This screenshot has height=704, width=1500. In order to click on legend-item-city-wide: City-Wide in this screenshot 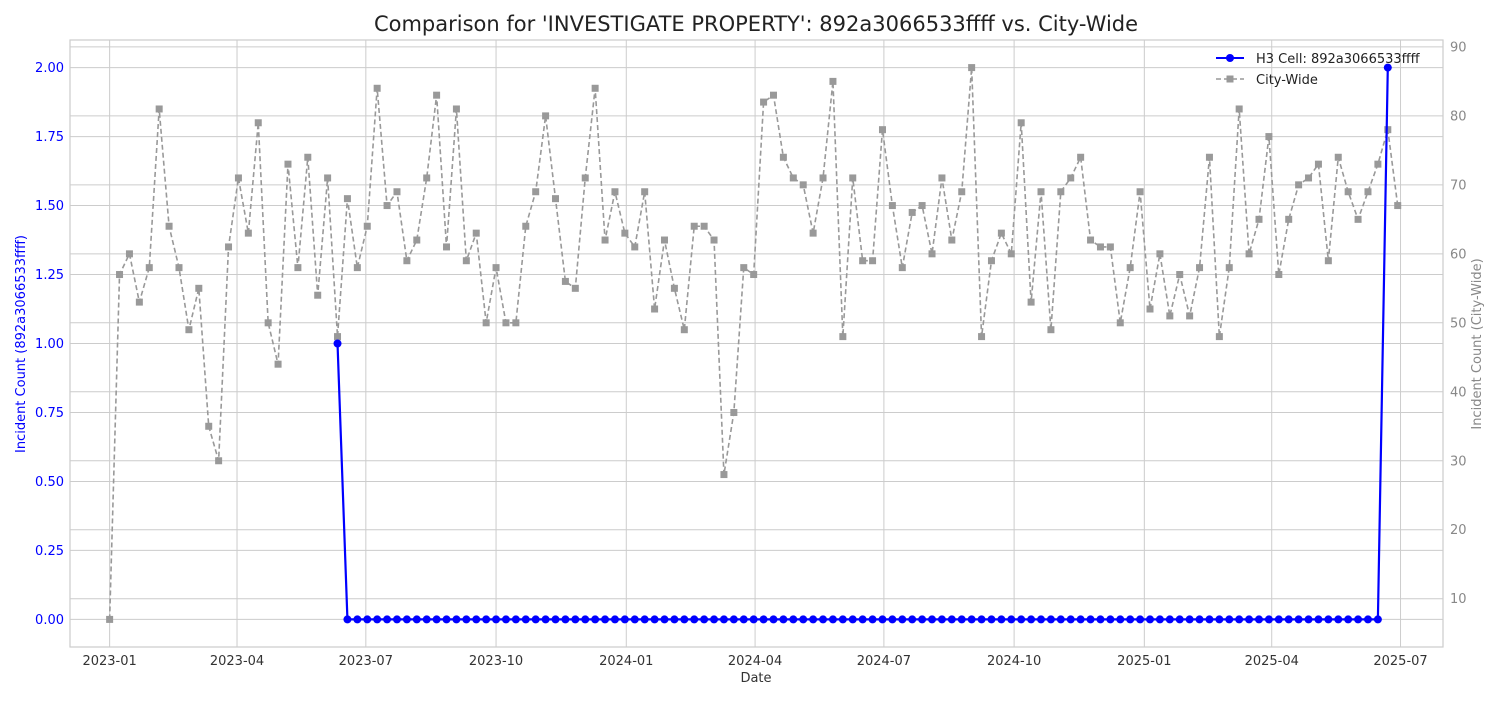, I will do `click(1267, 80)`.